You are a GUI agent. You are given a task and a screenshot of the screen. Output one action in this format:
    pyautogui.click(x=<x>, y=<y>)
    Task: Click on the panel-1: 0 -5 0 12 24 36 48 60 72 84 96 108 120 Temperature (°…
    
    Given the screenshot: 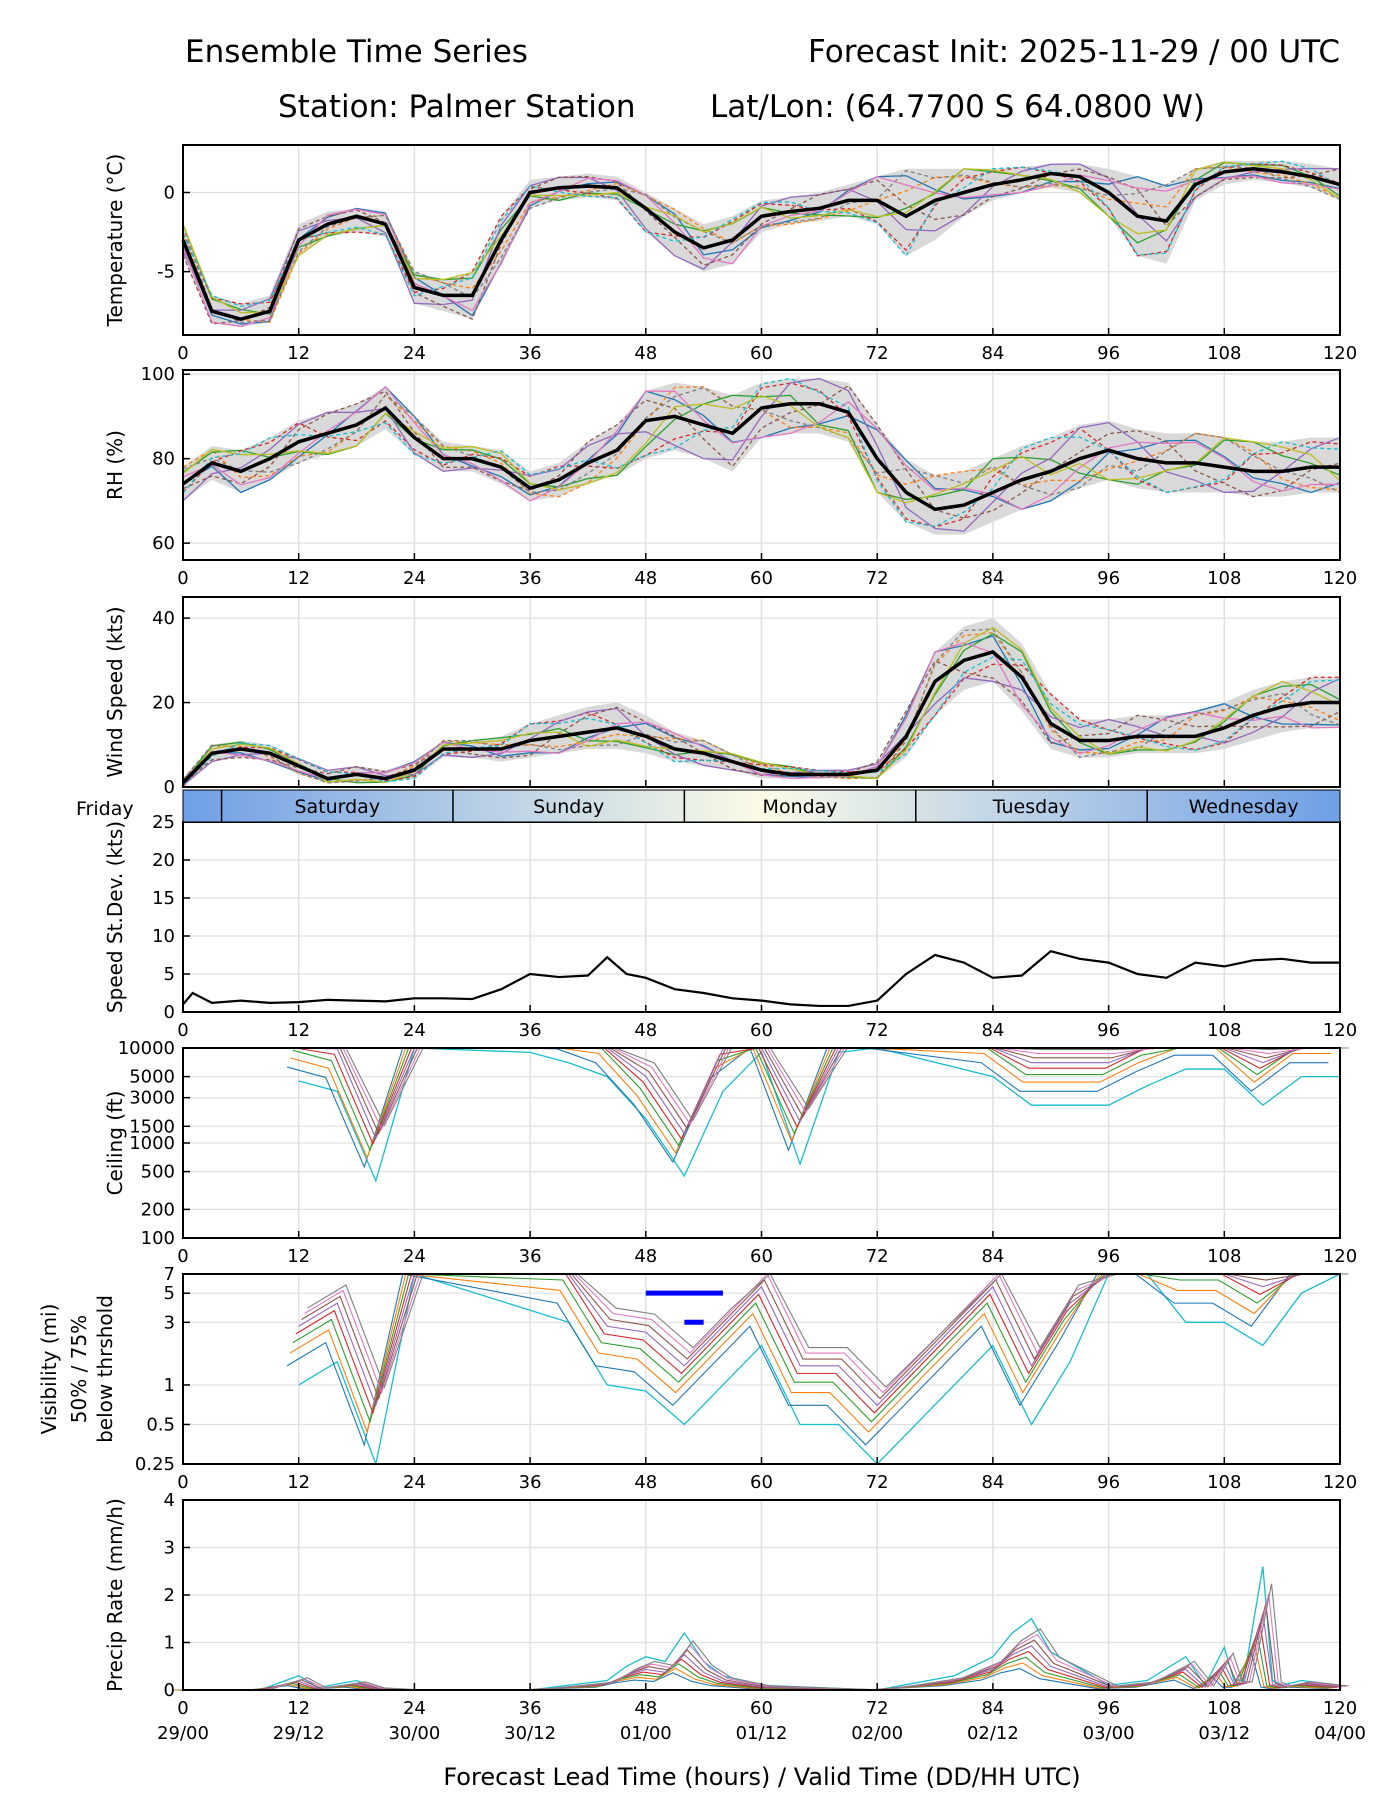 What is the action you would take?
    pyautogui.click(x=730, y=254)
    